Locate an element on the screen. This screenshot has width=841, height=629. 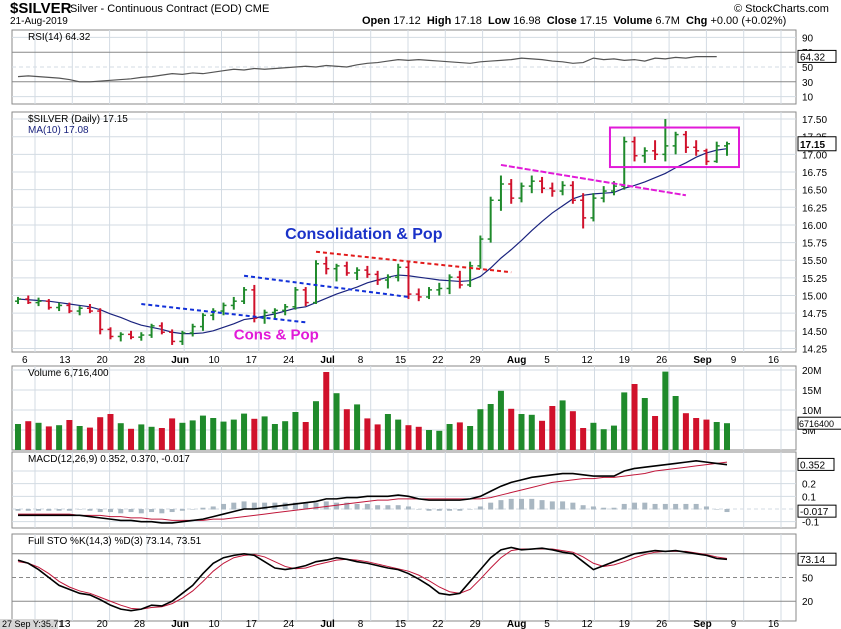
bottom-x-tick-label: 13 is located at coordinates (65, 624).